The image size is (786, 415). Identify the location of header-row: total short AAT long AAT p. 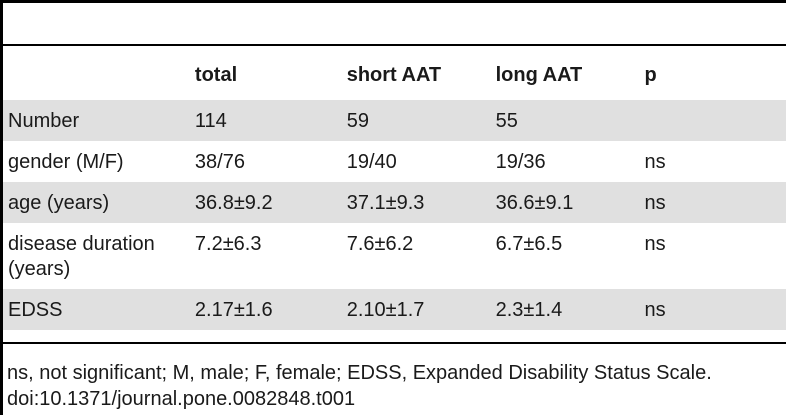
(394, 75).